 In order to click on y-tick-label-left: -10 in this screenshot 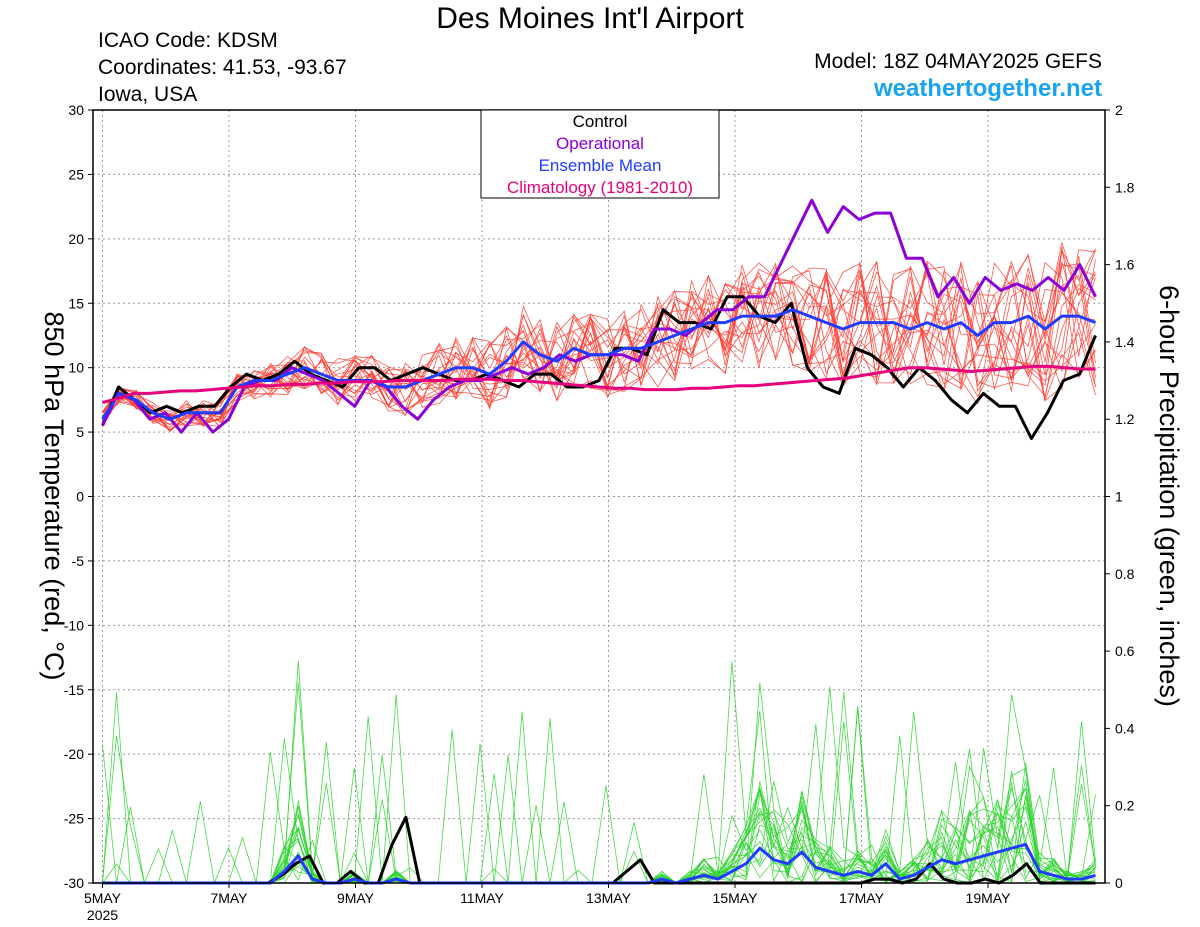, I will do `click(74, 625)`.